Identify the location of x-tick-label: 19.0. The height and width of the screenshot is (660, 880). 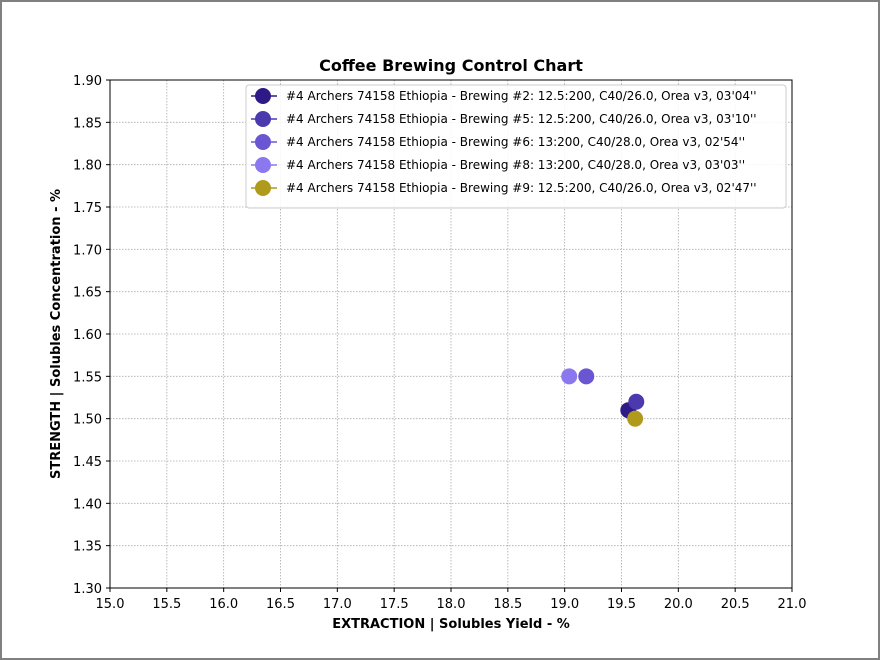
(564, 604).